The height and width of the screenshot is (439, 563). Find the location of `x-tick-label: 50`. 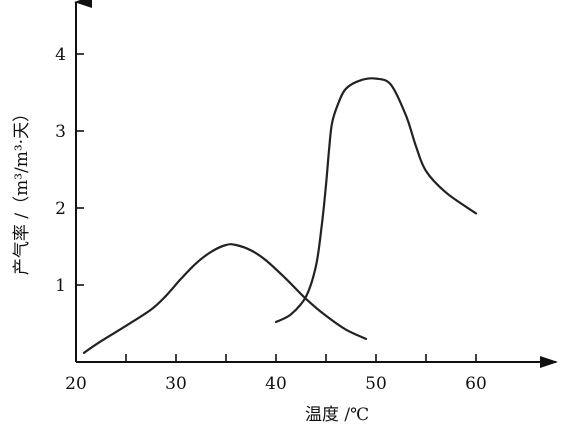

x-tick-label: 50 is located at coordinates (376, 384).